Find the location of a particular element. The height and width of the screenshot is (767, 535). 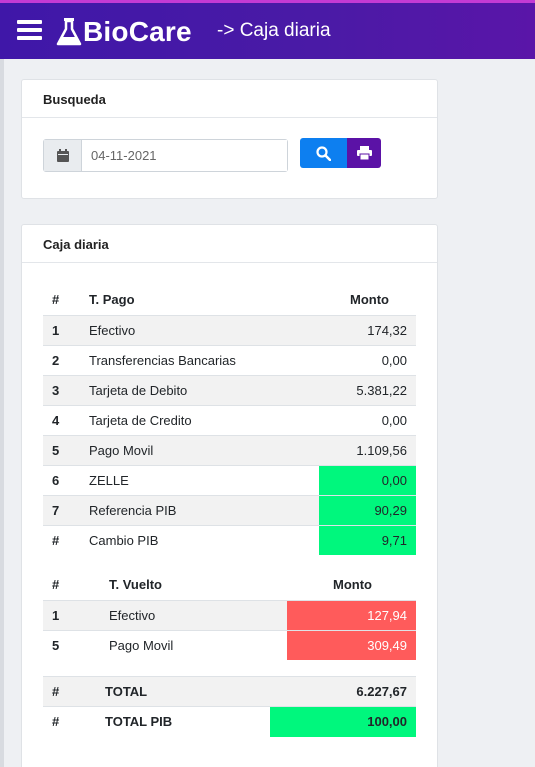

totals-table: # TOTAL 6.227,67 # TOTAL PIB 100,00 is located at coordinates (229, 706).